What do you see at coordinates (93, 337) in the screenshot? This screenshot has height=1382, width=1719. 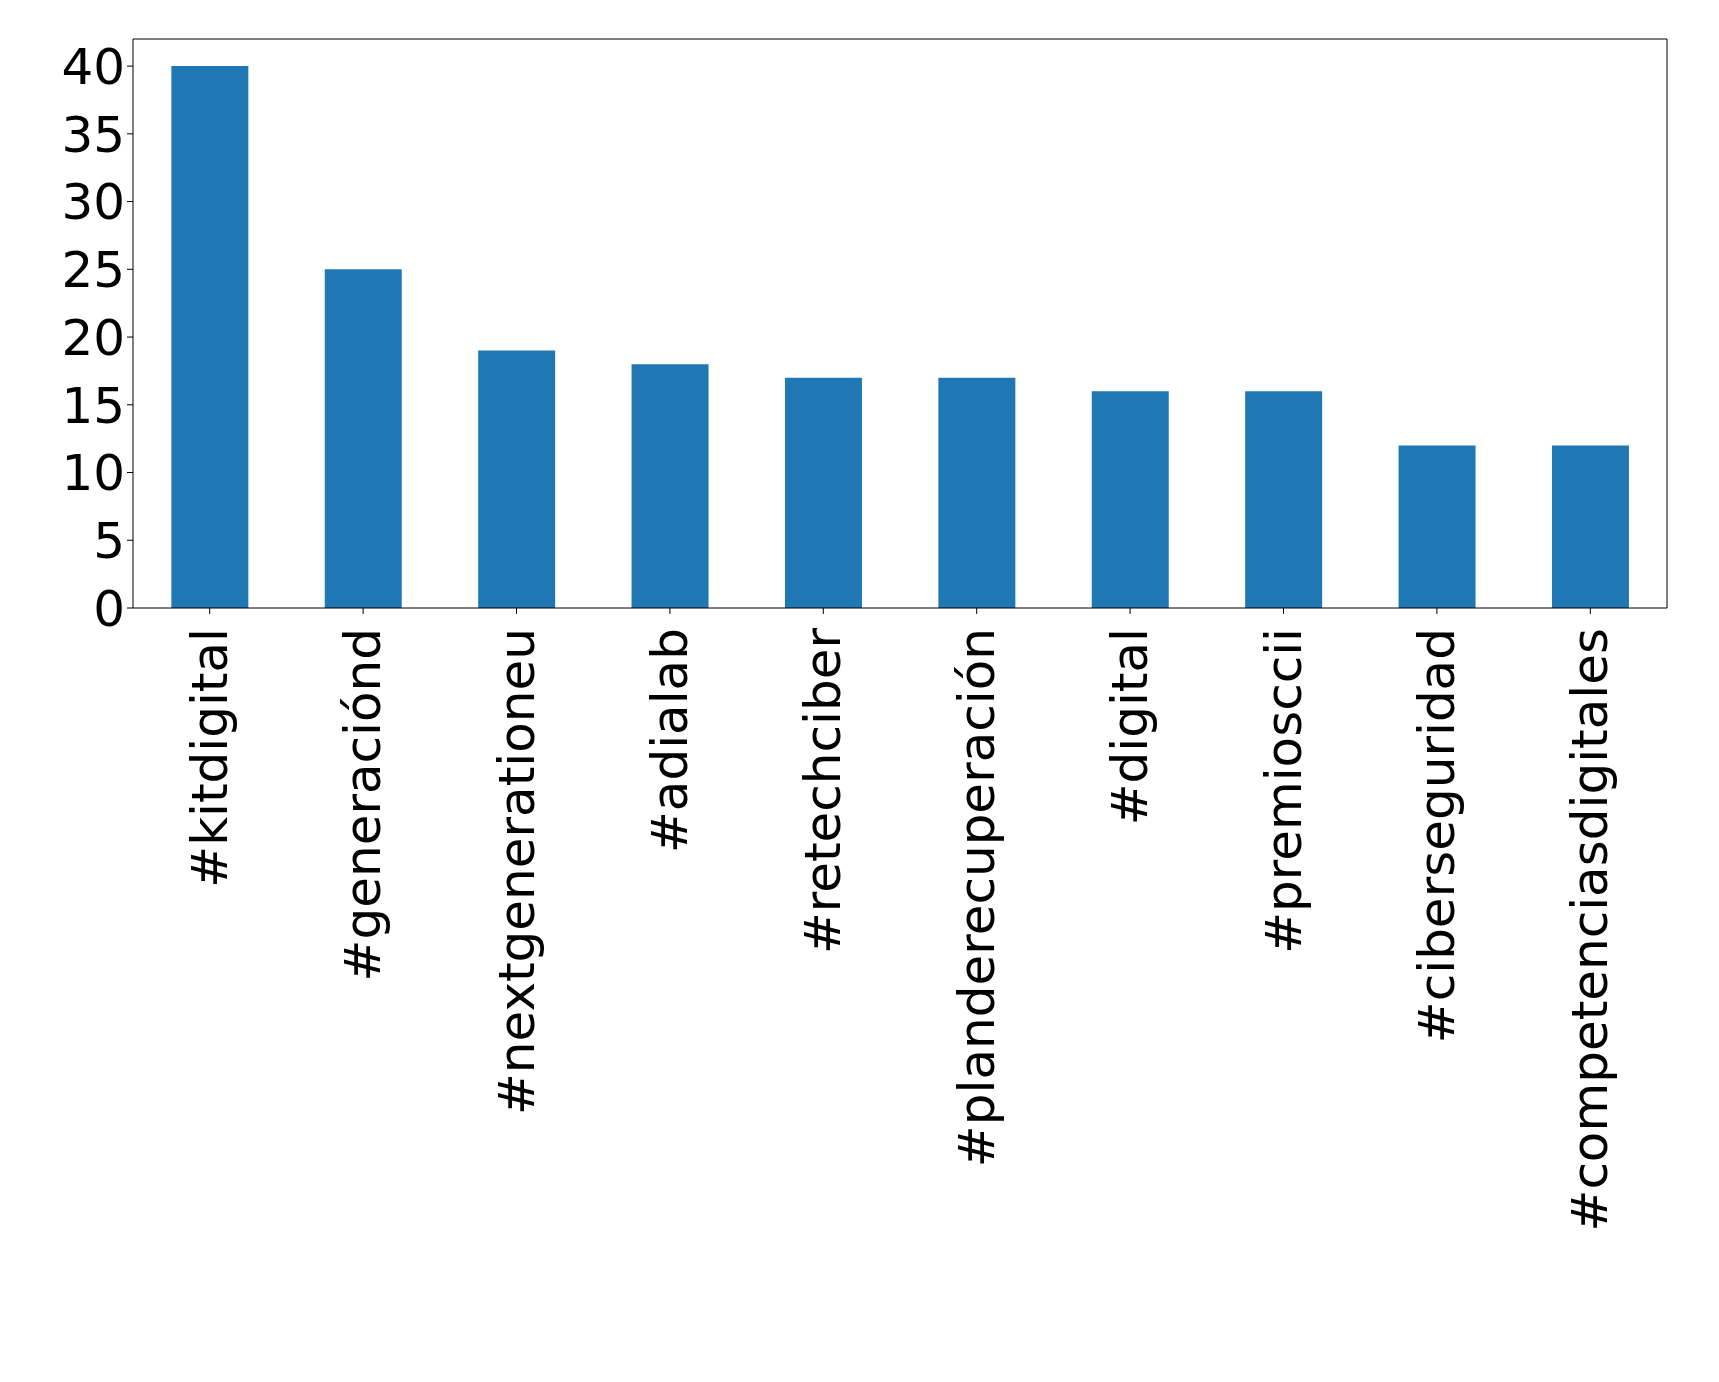 I see `y-tick-label: 20` at bounding box center [93, 337].